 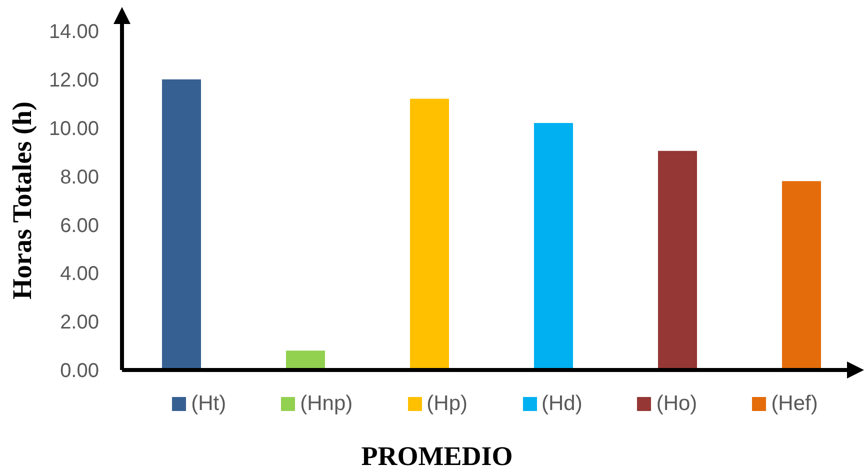 I want to click on legend-label: (Hp), so click(x=447, y=404).